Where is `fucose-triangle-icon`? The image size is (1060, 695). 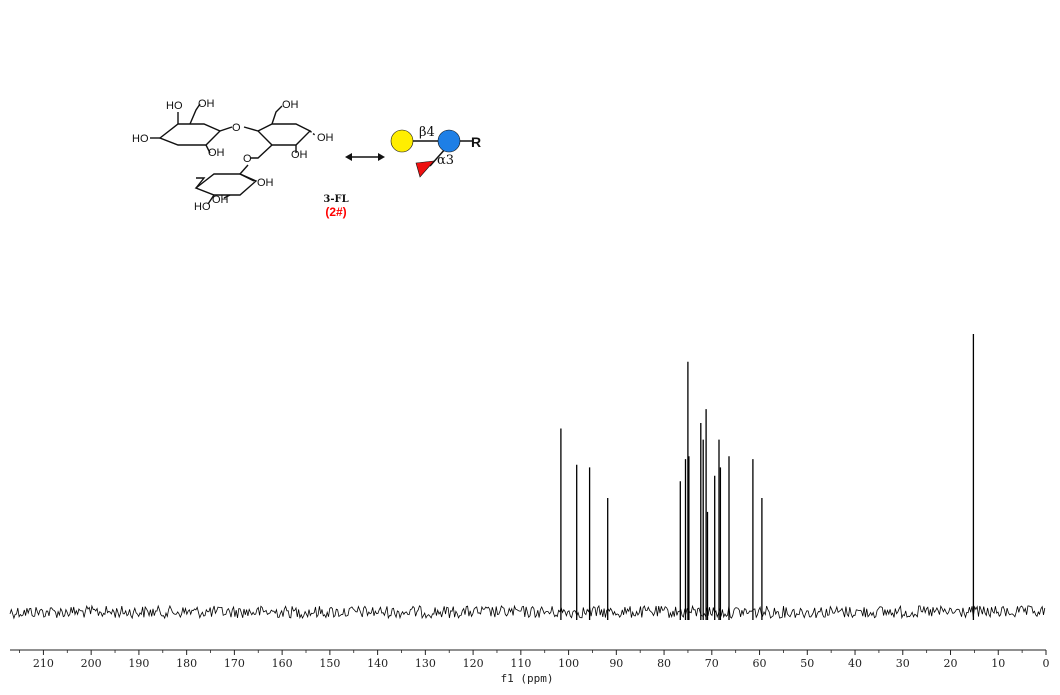 fucose-triangle-icon is located at coordinates (425, 169).